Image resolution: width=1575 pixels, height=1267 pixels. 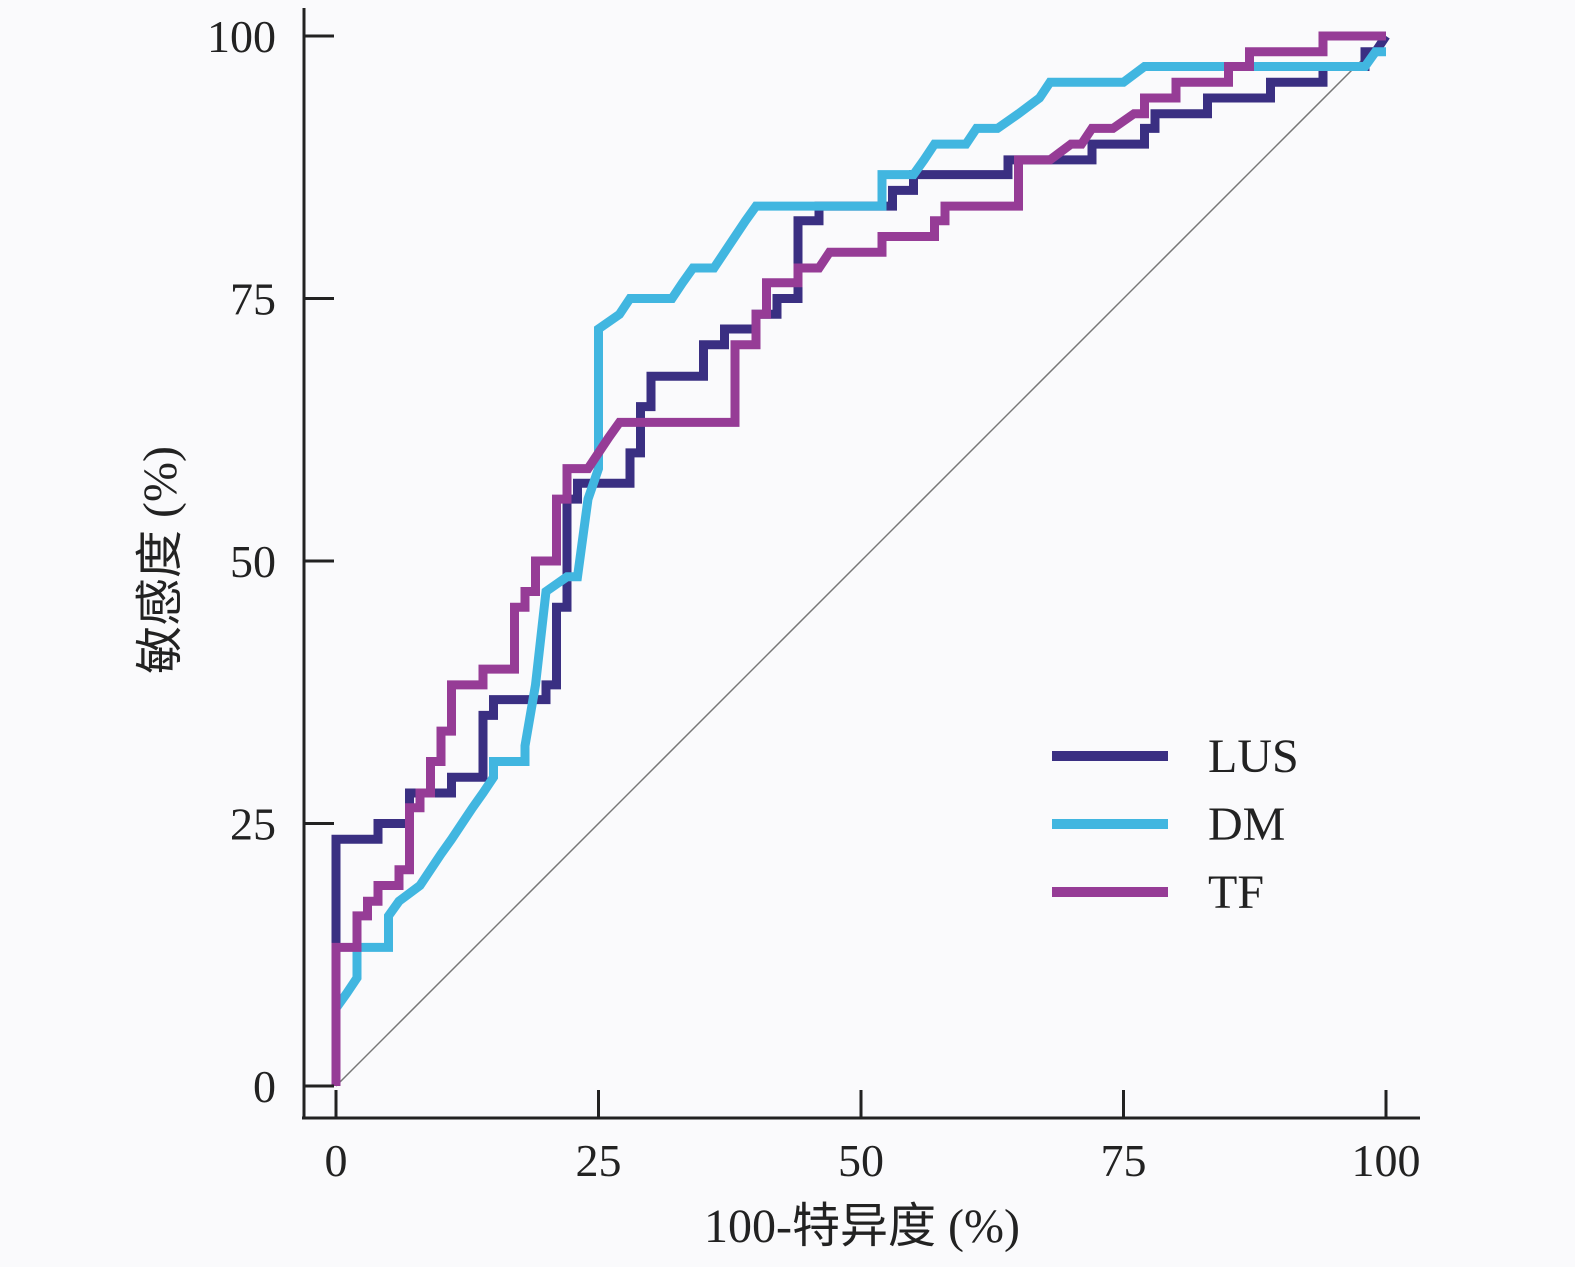 I want to click on x-tick-label: 0, so click(x=336, y=1160).